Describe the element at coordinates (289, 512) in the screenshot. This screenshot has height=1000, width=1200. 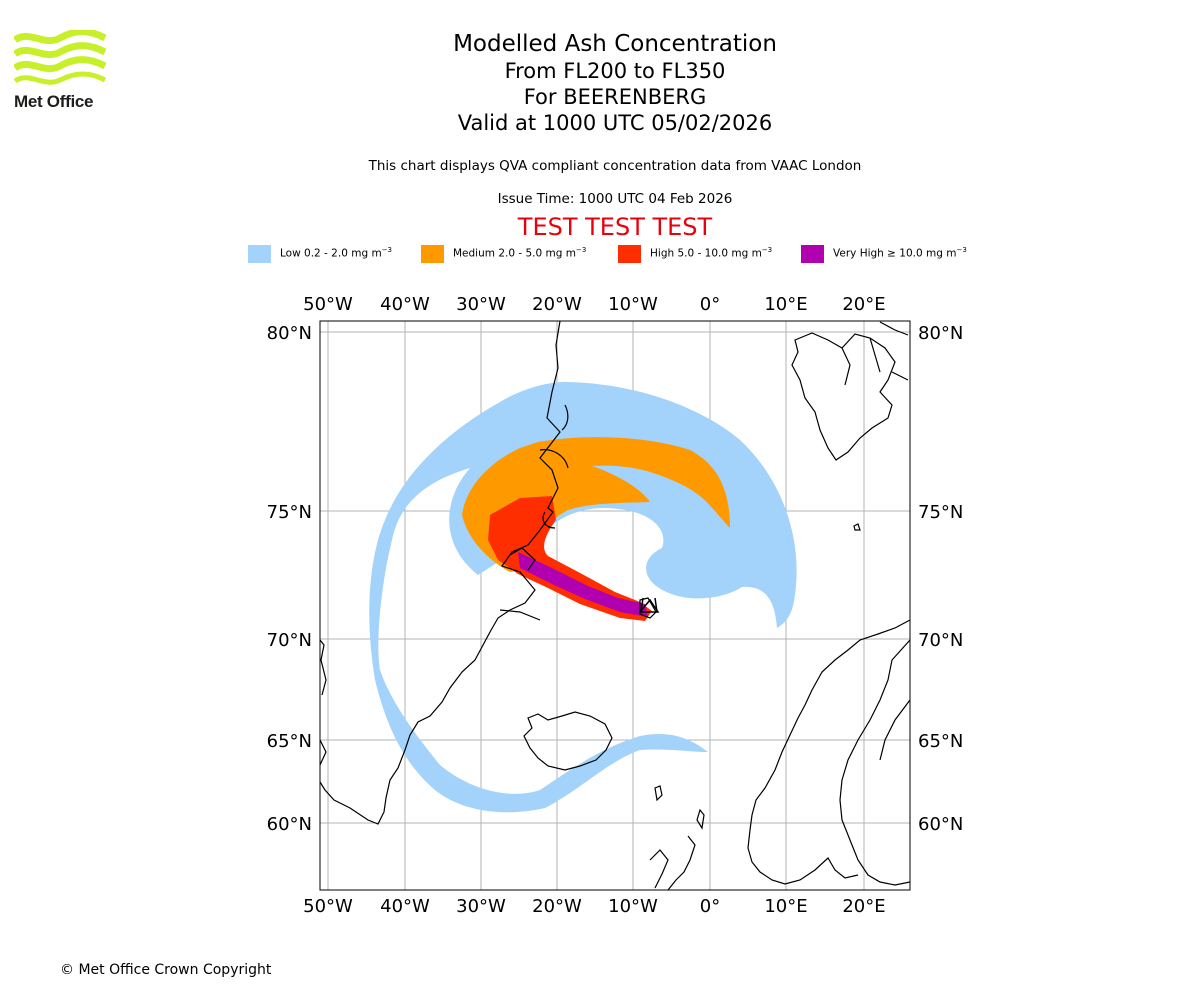
I see `tick-left-75n: 75°N` at that location.